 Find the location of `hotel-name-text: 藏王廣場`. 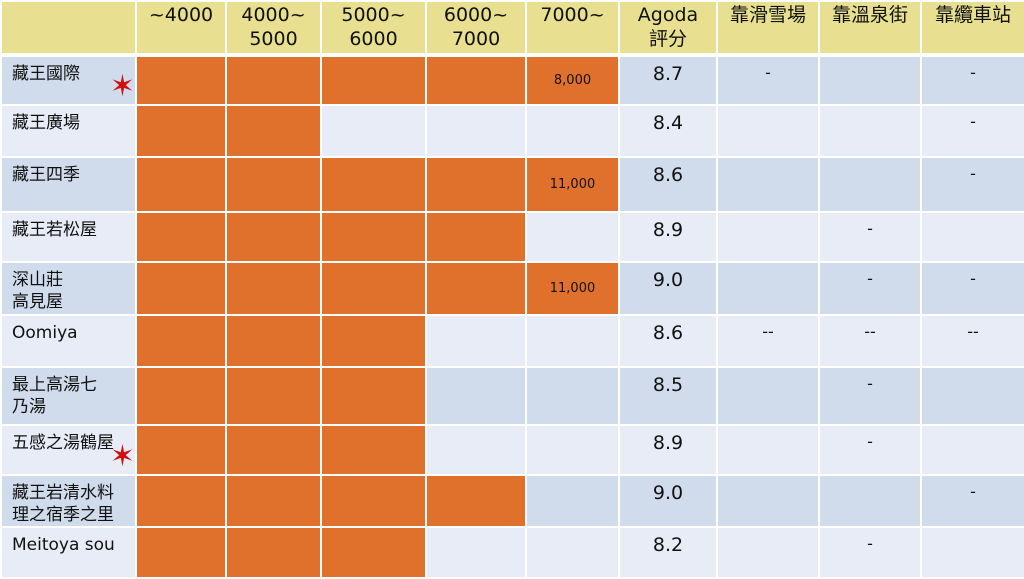

hotel-name-text: 藏王廣場 is located at coordinates (46, 123).